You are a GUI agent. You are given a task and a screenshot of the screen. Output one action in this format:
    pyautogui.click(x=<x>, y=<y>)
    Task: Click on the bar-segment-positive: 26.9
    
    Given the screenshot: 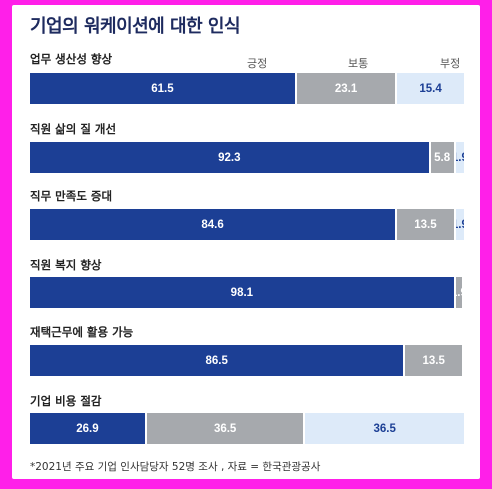 What is the action you would take?
    pyautogui.click(x=87, y=428)
    